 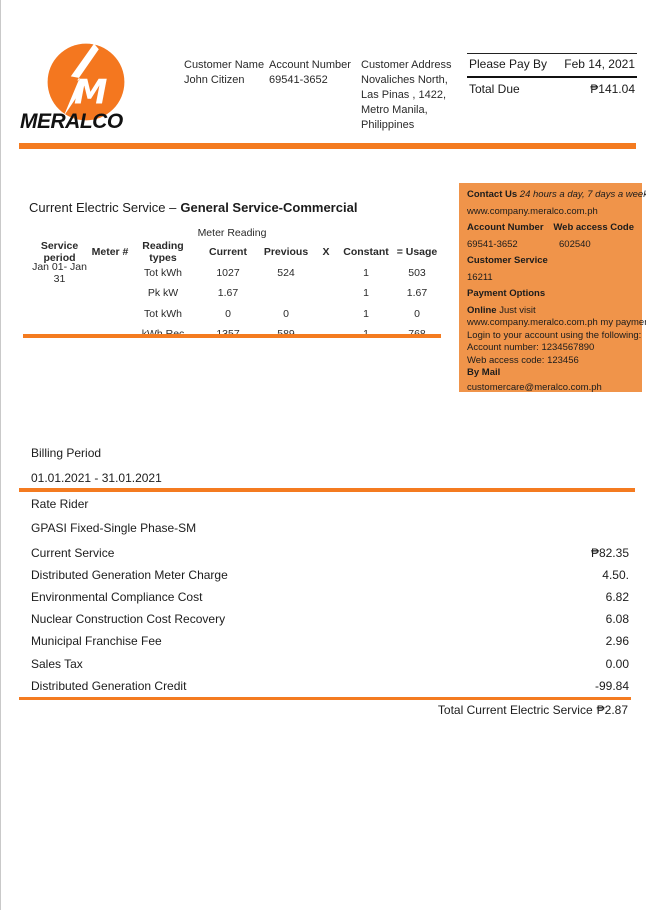 What do you see at coordinates (110, 252) in the screenshot?
I see `column-header: Meter #` at bounding box center [110, 252].